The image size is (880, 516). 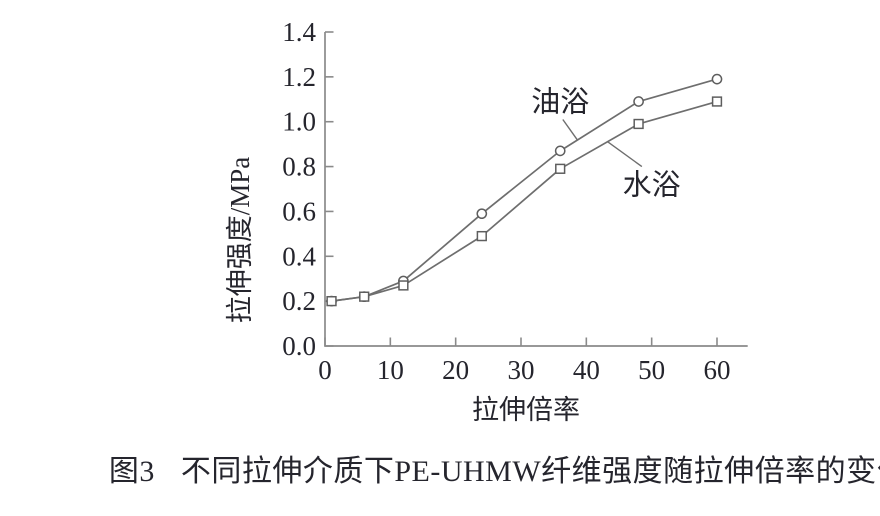 I want to click on y-tick-label: 1.4, so click(x=299, y=32).